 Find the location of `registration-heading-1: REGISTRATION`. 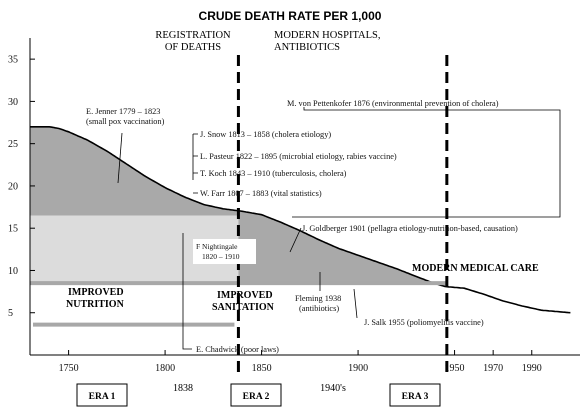

registration-heading-1: REGISTRATION is located at coordinates (193, 35).